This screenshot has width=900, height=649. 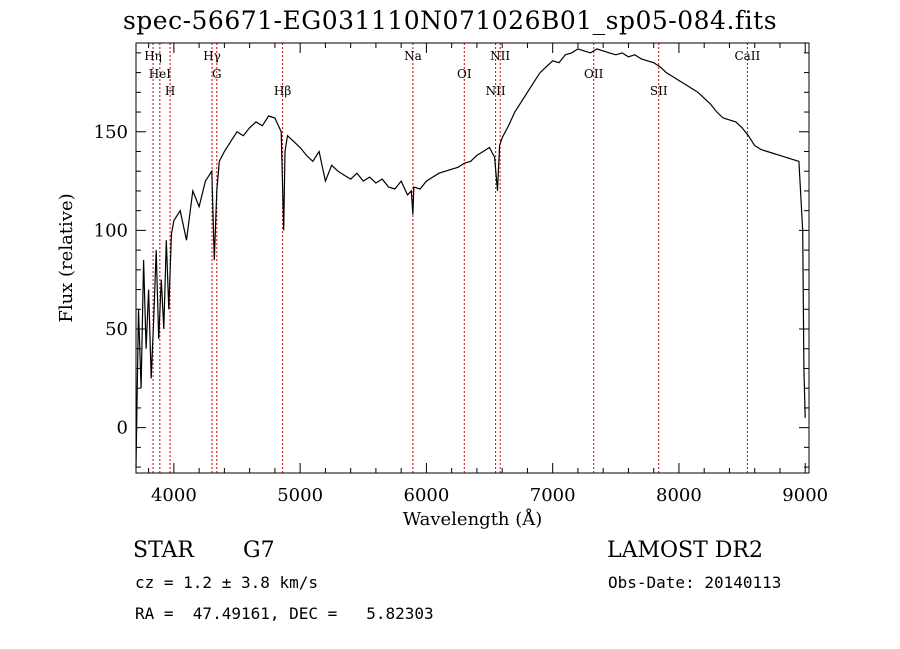 What do you see at coordinates (685, 550) in the screenshot?
I see `survey-name: LAMOST DR2` at bounding box center [685, 550].